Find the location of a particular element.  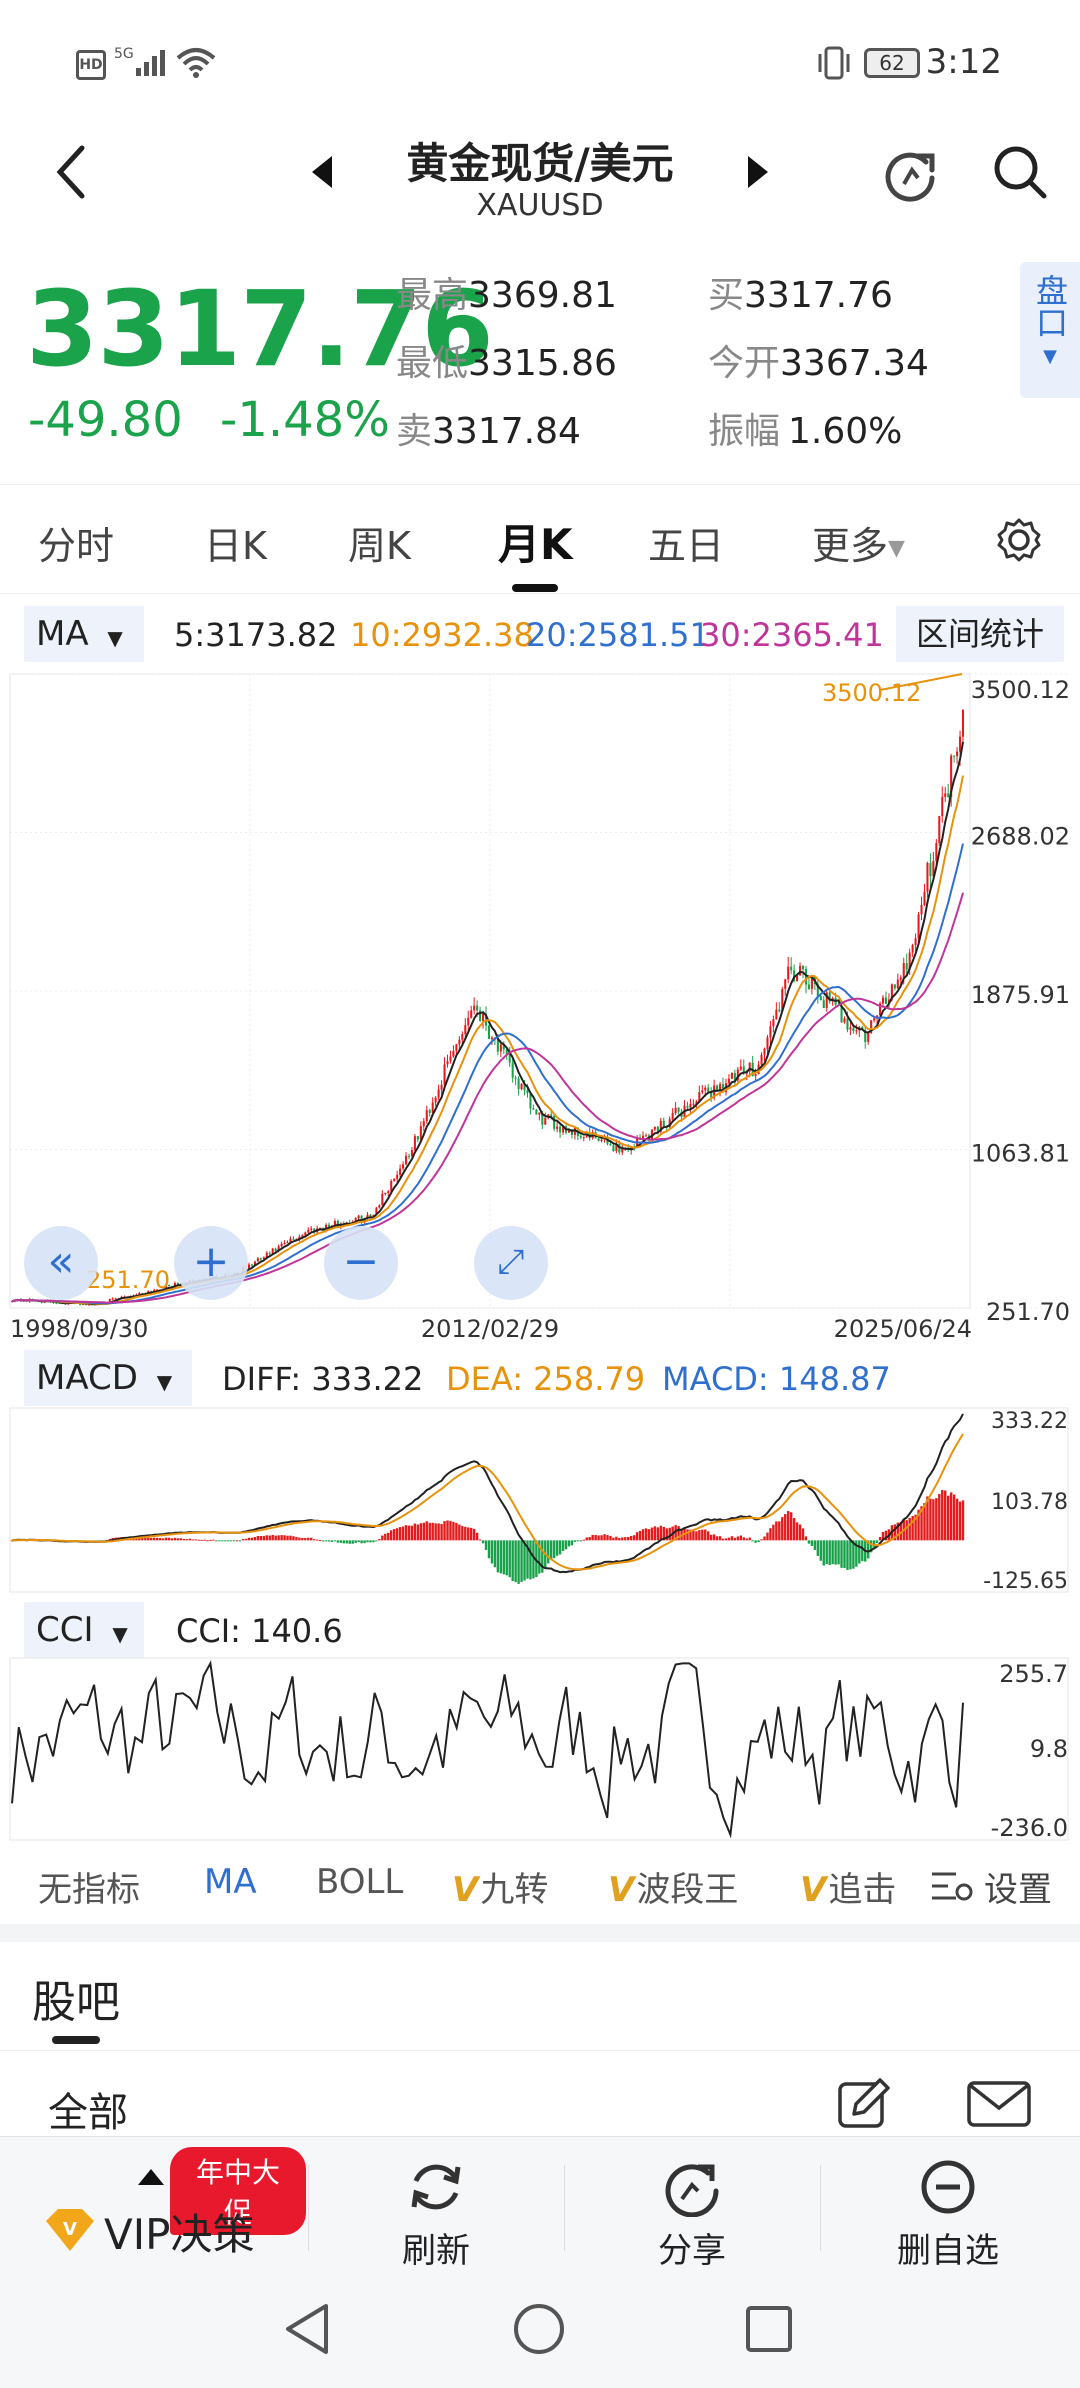

nav-home-icon is located at coordinates (539, 2329).